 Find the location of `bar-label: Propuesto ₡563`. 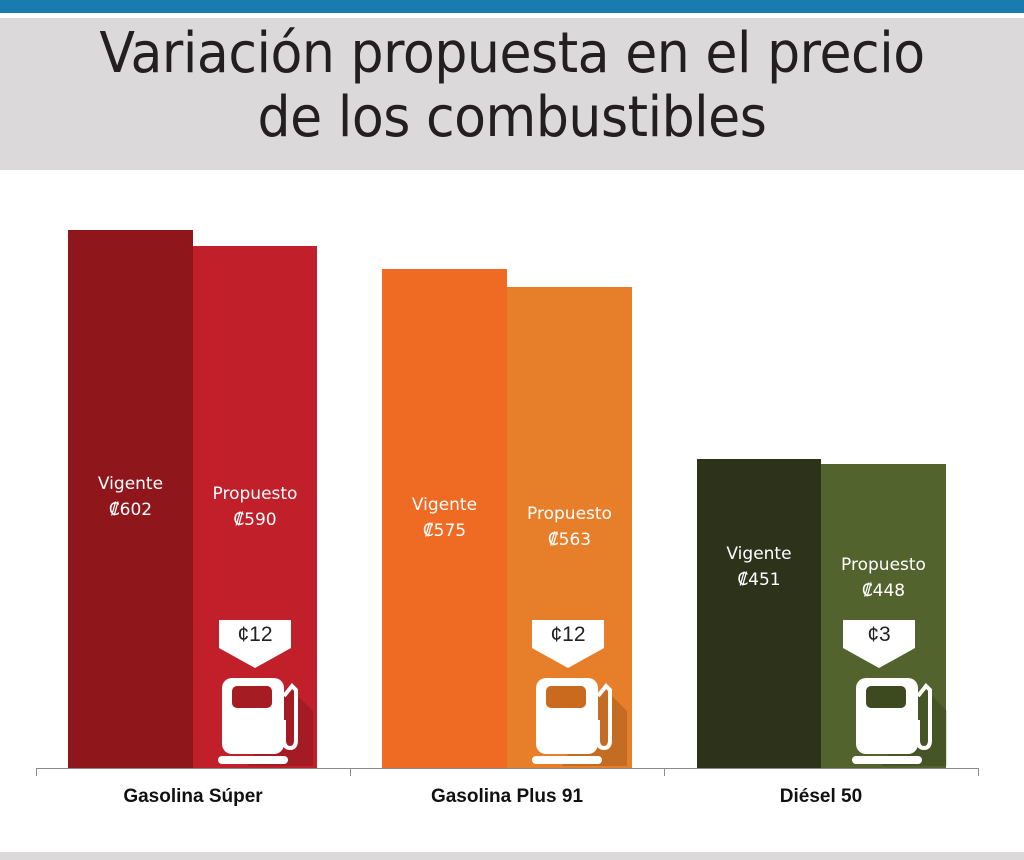

bar-label: Propuesto ₡563 is located at coordinates (569, 527).